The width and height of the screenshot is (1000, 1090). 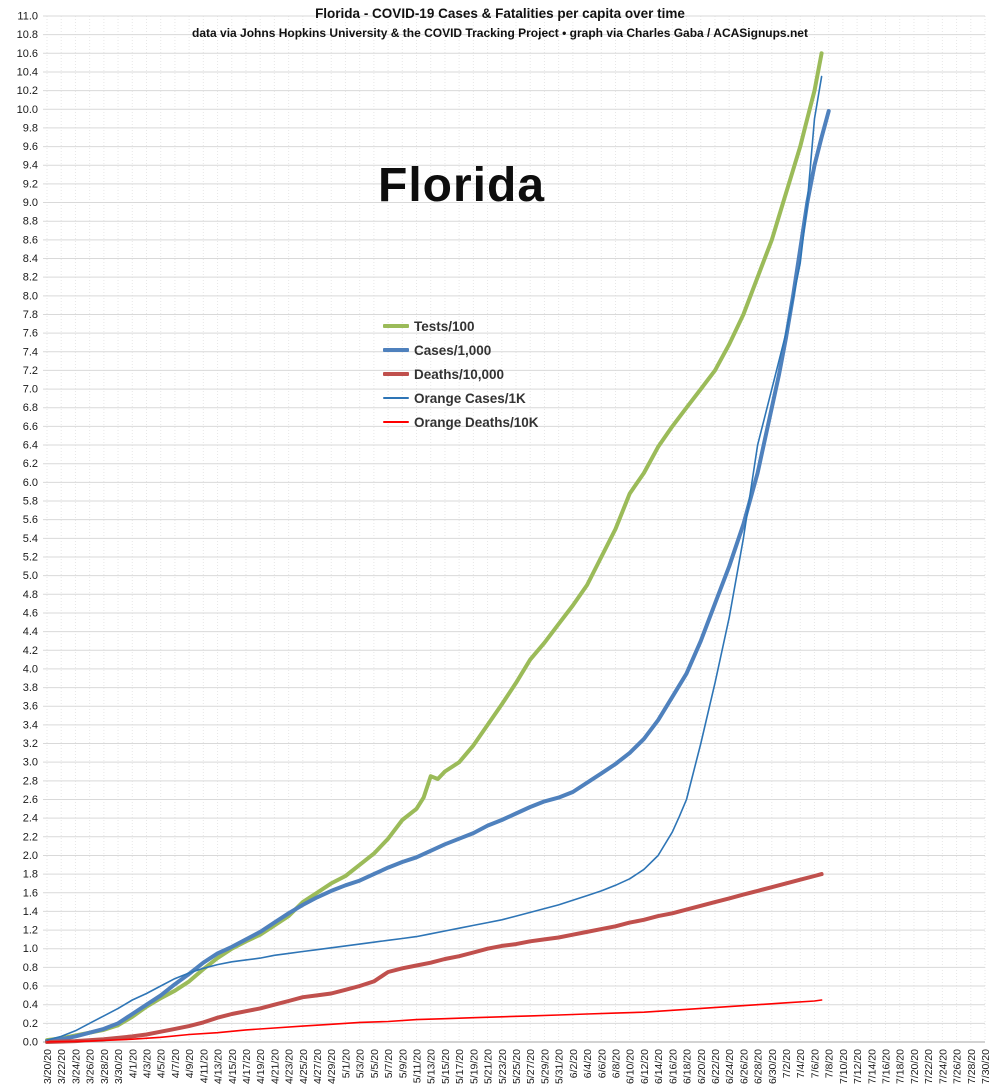 What do you see at coordinates (27, 91) in the screenshot?
I see `svg-text: 10.2` at bounding box center [27, 91].